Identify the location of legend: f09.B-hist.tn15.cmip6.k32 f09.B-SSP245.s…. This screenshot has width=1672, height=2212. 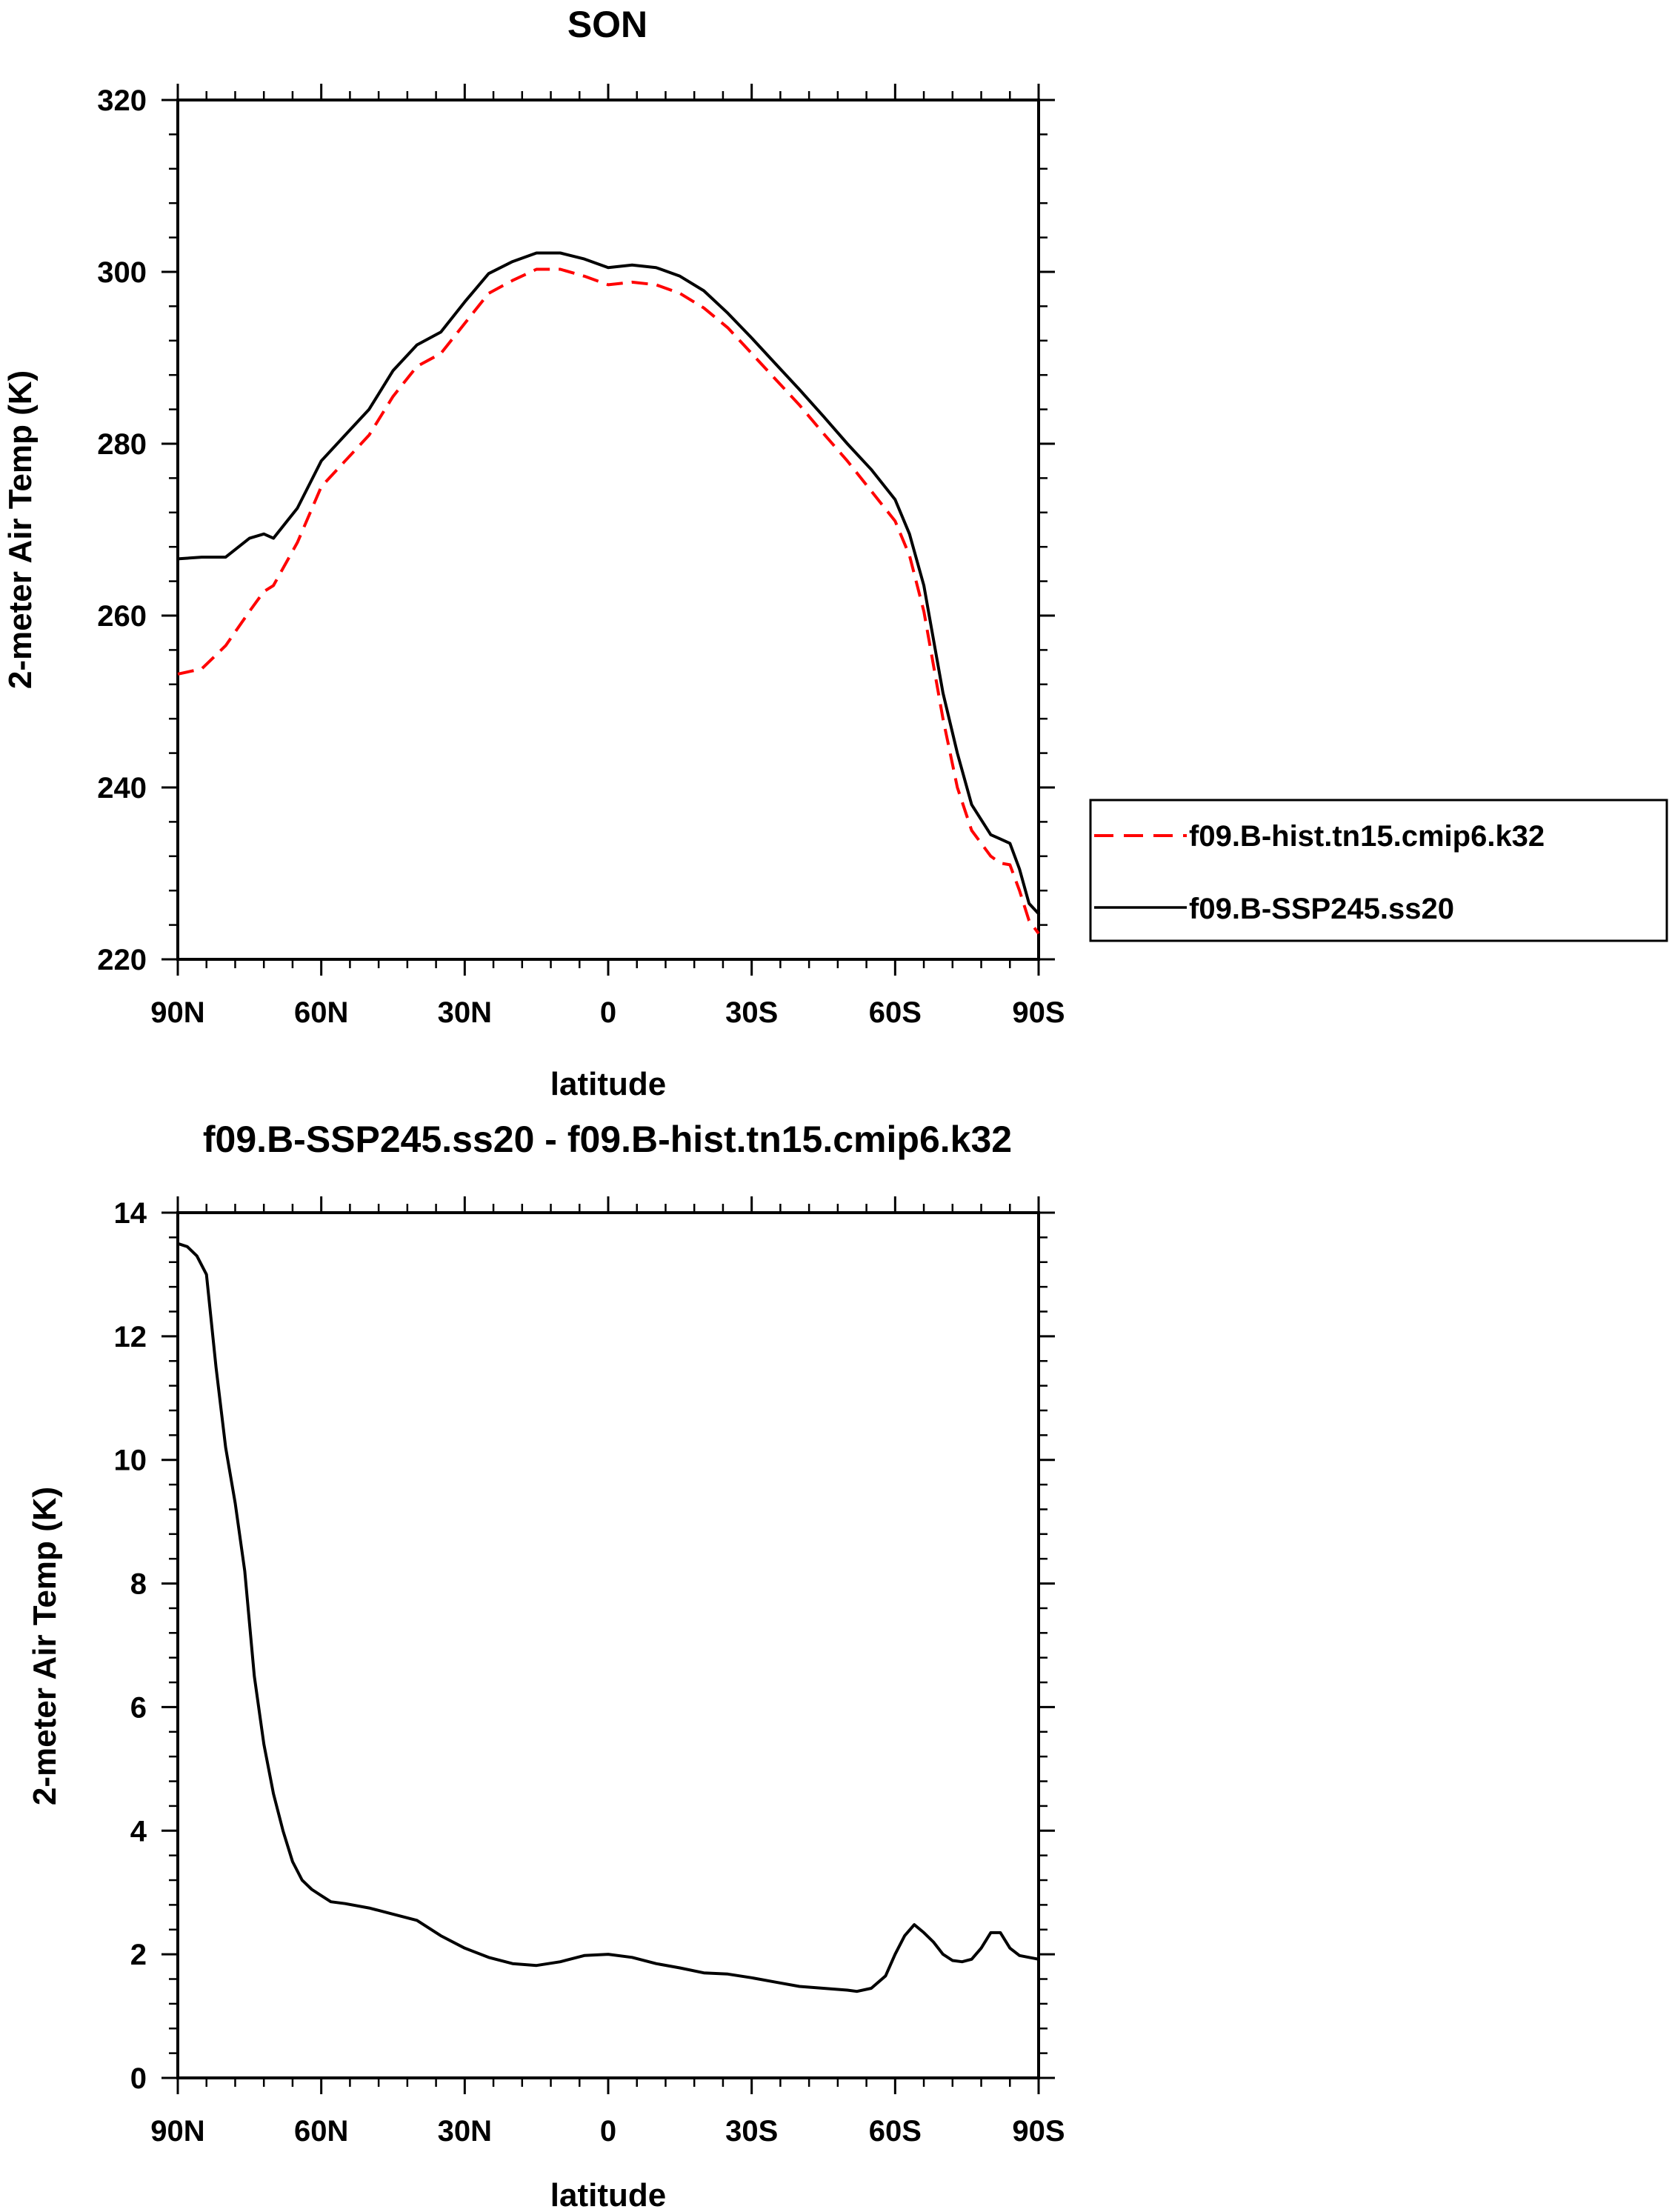
(1378, 870).